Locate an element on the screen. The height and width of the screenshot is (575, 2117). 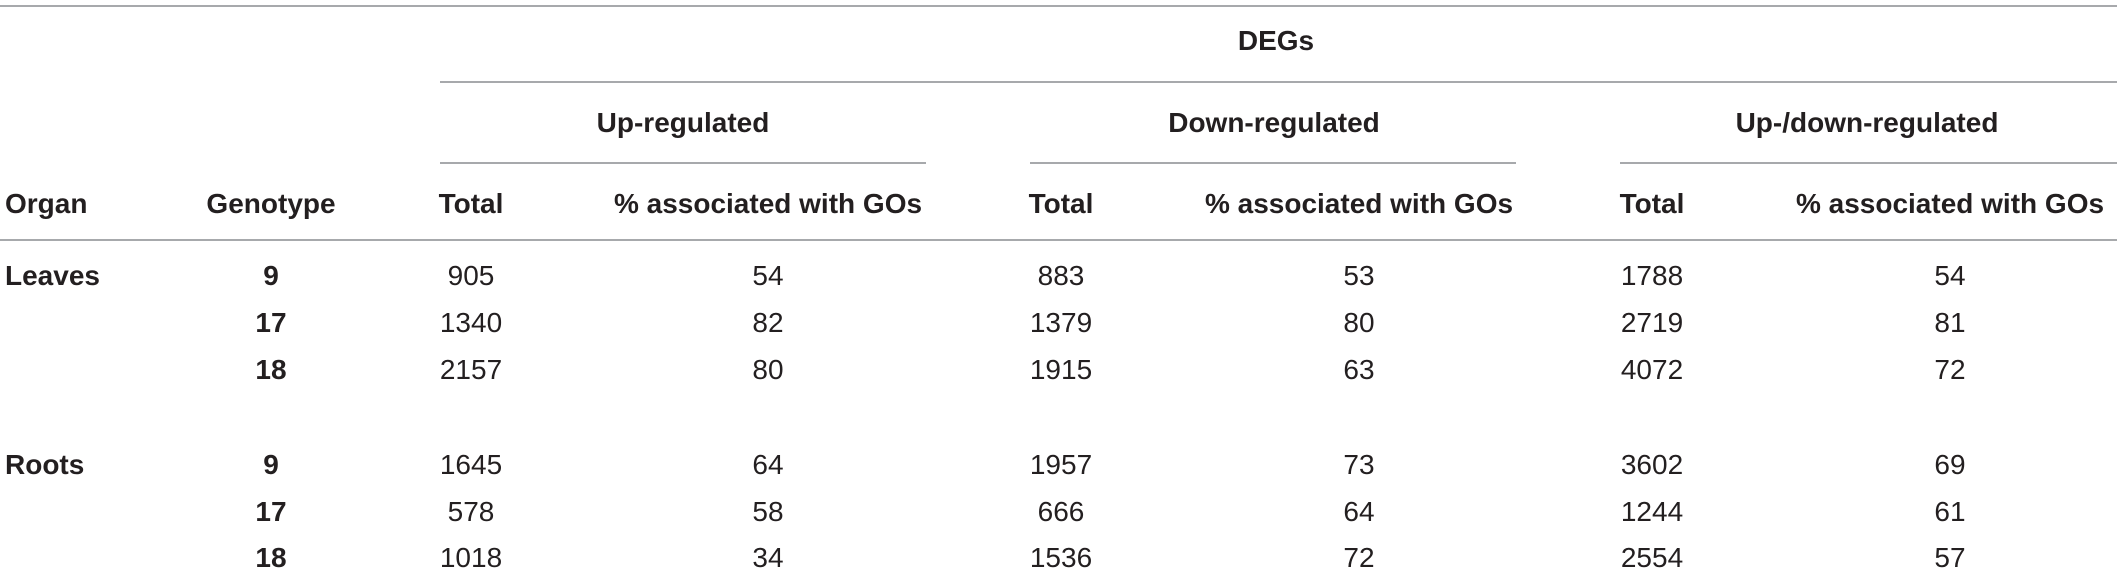
table-cell: 63 is located at coordinates (1359, 369).